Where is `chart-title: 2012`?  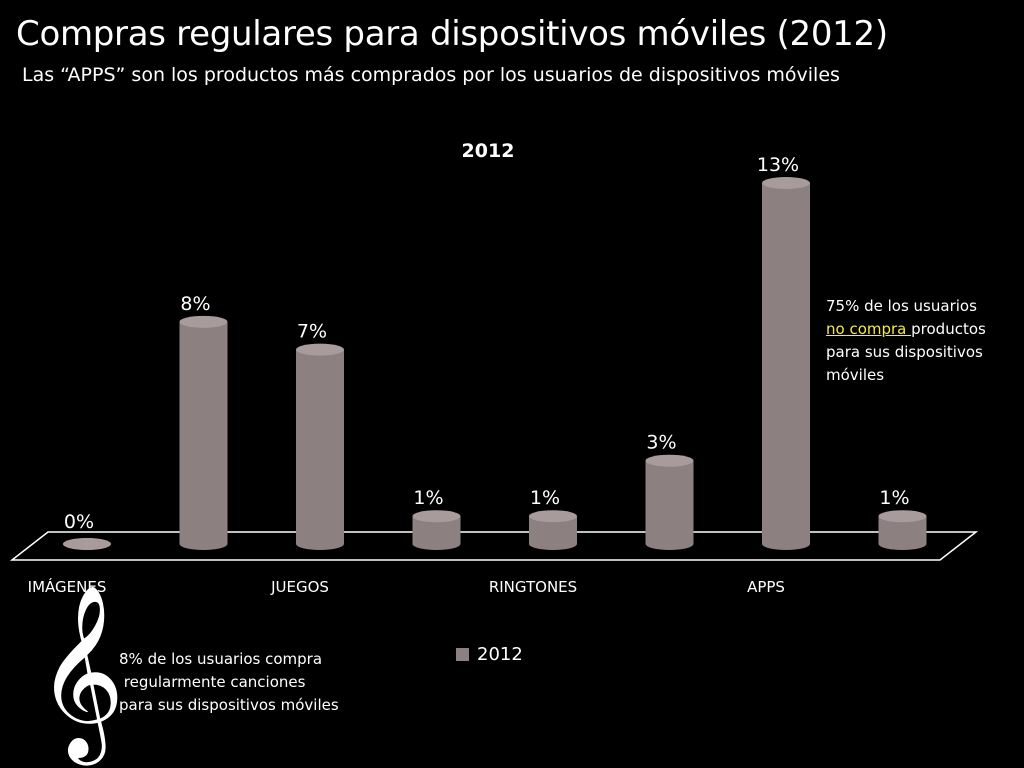
chart-title: 2012 is located at coordinates (488, 151).